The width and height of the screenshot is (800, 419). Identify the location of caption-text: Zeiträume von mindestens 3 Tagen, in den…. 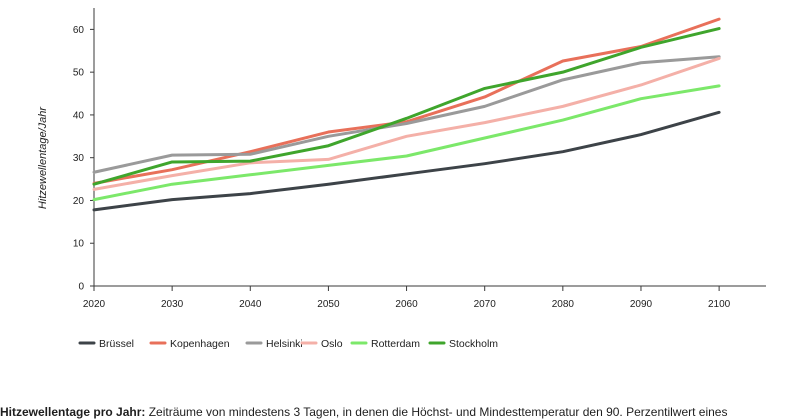
(436, 412).